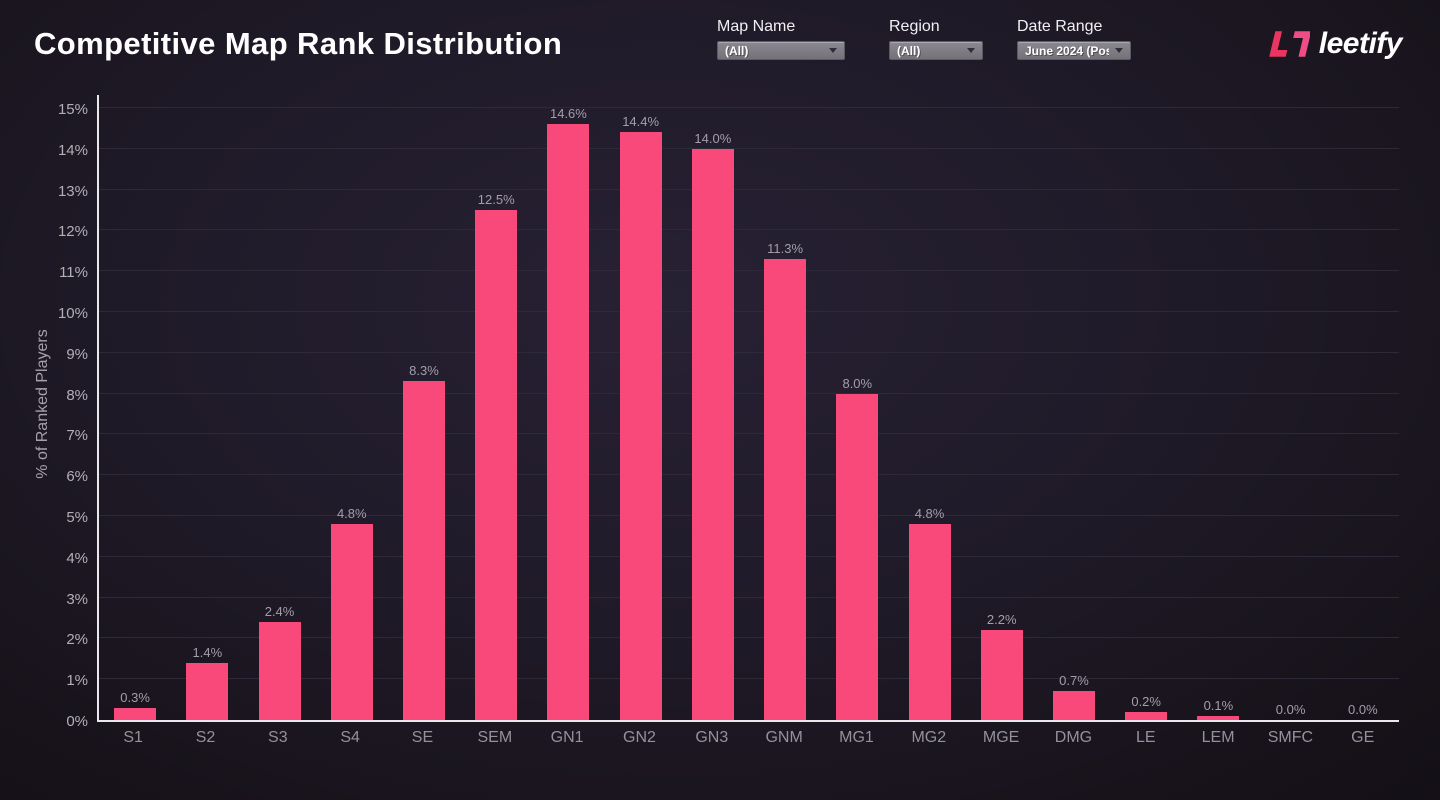  What do you see at coordinates (929, 622) in the screenshot?
I see `bar-mg2` at bounding box center [929, 622].